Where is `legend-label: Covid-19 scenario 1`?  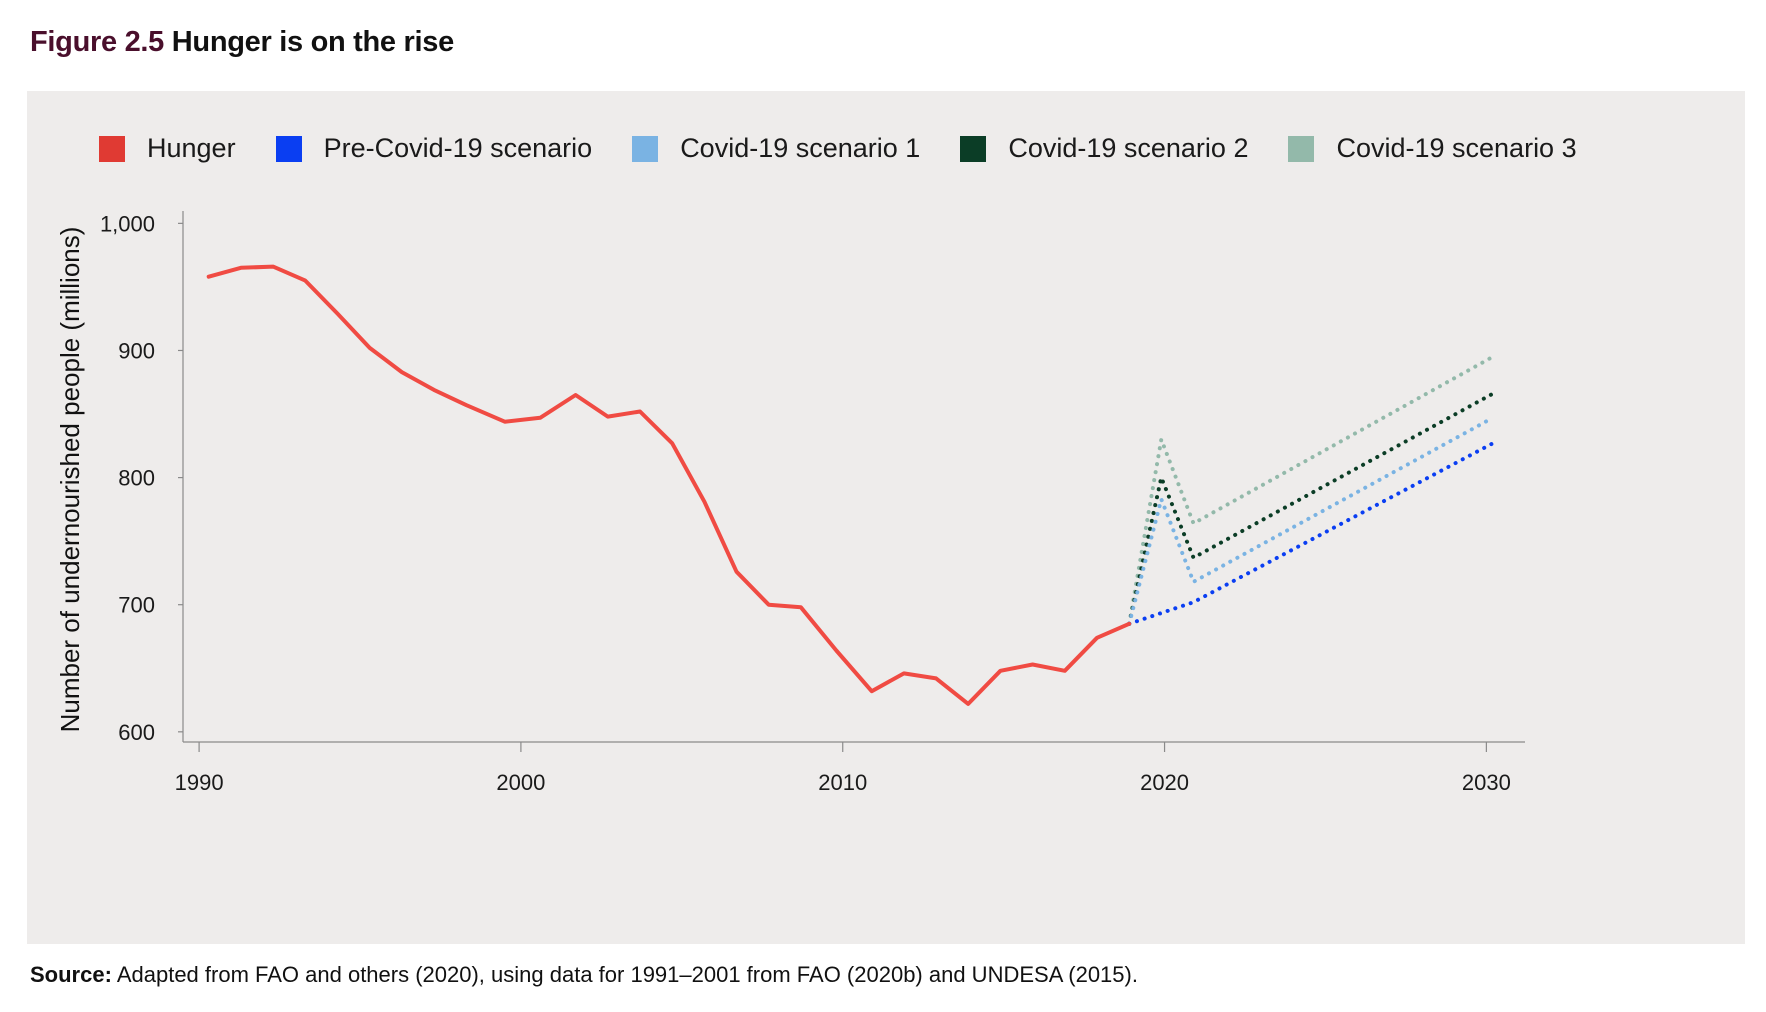
legend-label: Covid-19 scenario 1 is located at coordinates (800, 148).